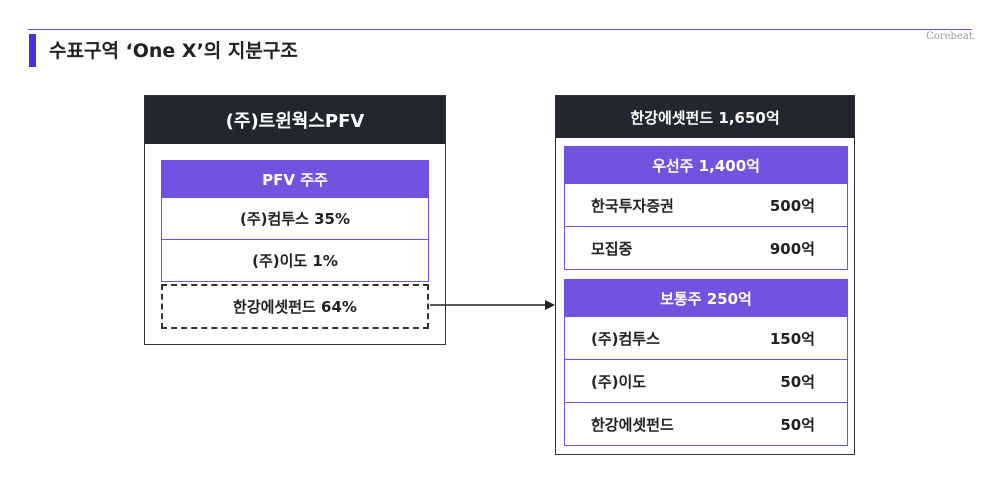  What do you see at coordinates (705, 117) in the screenshot?
I see `fund-box-header: 한강에셋펀드 1,650억` at bounding box center [705, 117].